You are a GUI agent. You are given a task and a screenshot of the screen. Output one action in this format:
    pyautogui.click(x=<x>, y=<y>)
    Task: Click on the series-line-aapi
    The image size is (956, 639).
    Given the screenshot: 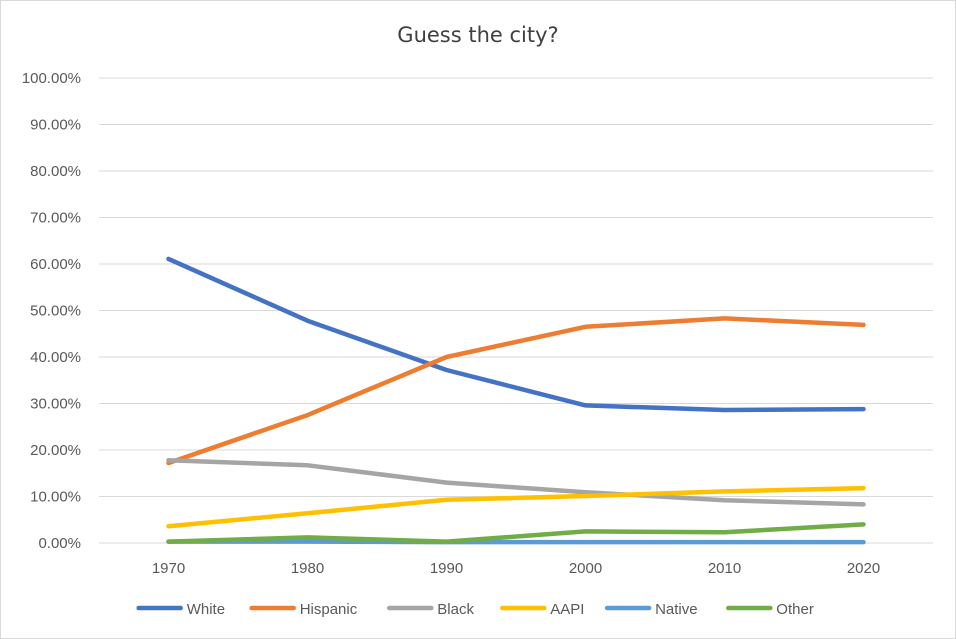 What is the action you would take?
    pyautogui.click(x=516, y=507)
    